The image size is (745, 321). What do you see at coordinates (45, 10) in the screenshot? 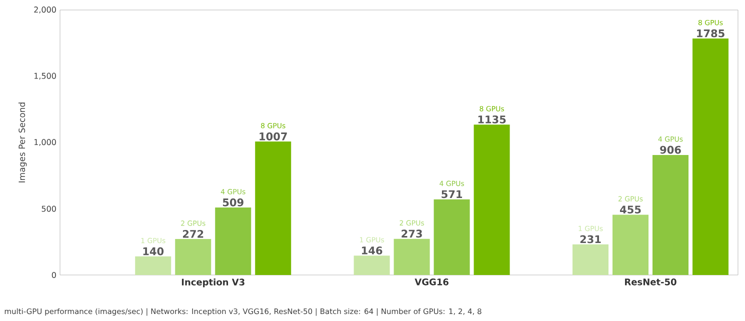
I see `y-tick-label: 2,000` at bounding box center [45, 10].